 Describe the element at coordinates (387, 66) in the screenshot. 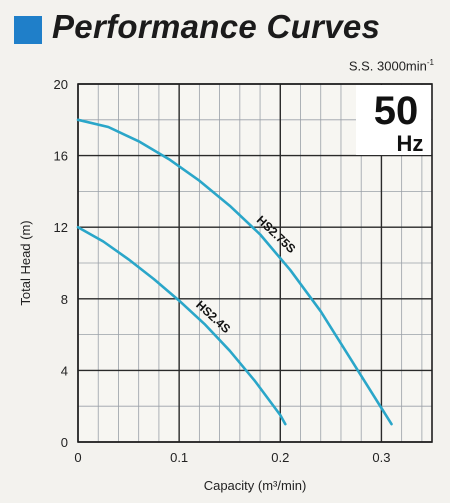

I see `speed-text: S.S. 3000min` at that location.